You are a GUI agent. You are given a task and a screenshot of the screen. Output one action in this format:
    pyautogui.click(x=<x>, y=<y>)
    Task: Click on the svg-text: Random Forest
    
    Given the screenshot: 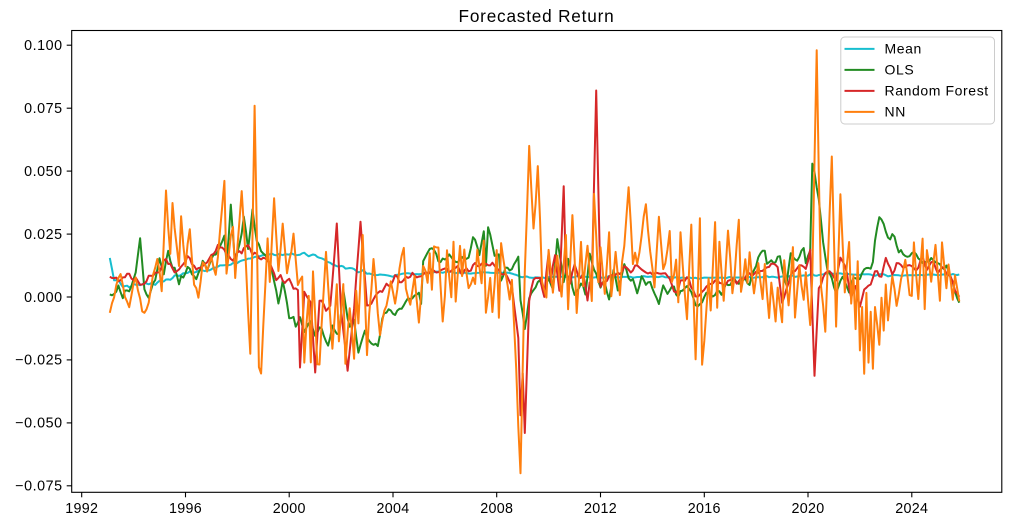 What is the action you would take?
    pyautogui.click(x=937, y=91)
    